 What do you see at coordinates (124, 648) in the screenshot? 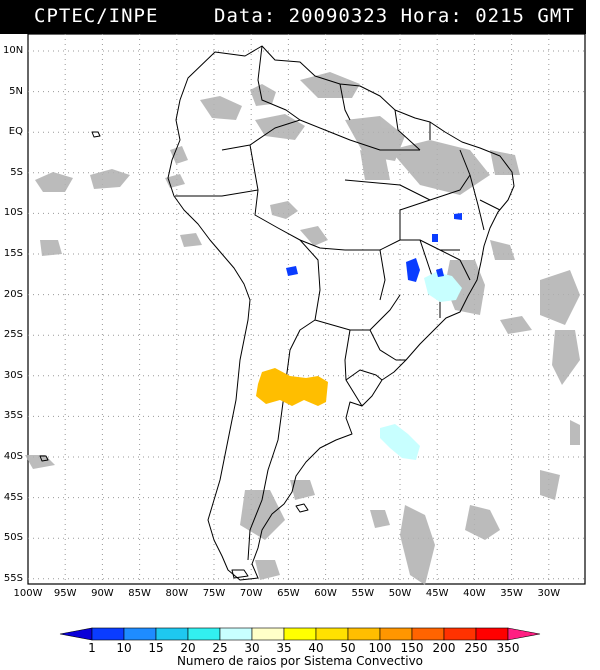
I see `colorbar-tick-label: 10` at bounding box center [124, 648].